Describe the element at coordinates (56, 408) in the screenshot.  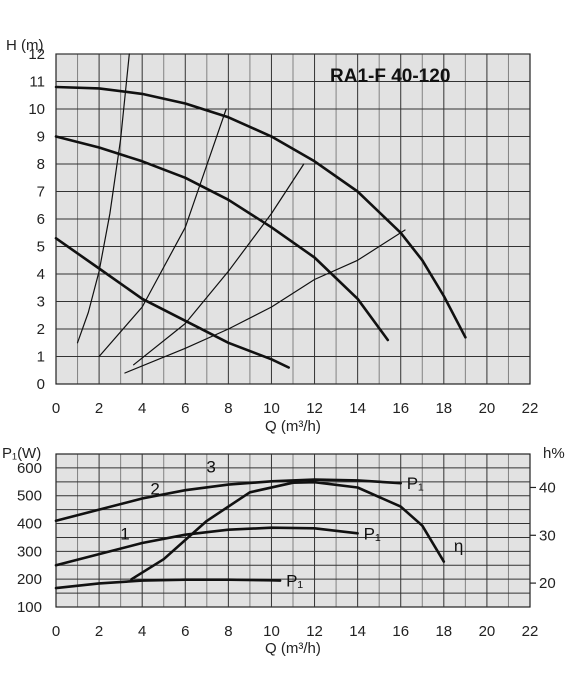
I see `head-x-tick-label: 0` at that location.